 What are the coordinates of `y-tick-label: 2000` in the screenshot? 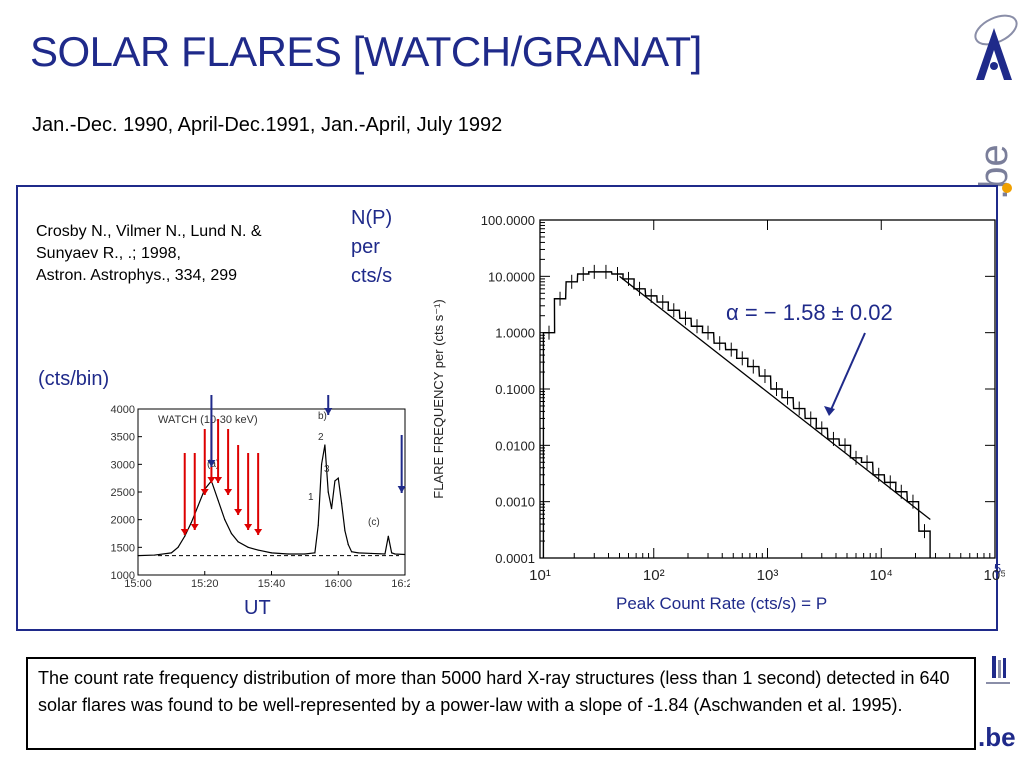 It's located at (123, 521).